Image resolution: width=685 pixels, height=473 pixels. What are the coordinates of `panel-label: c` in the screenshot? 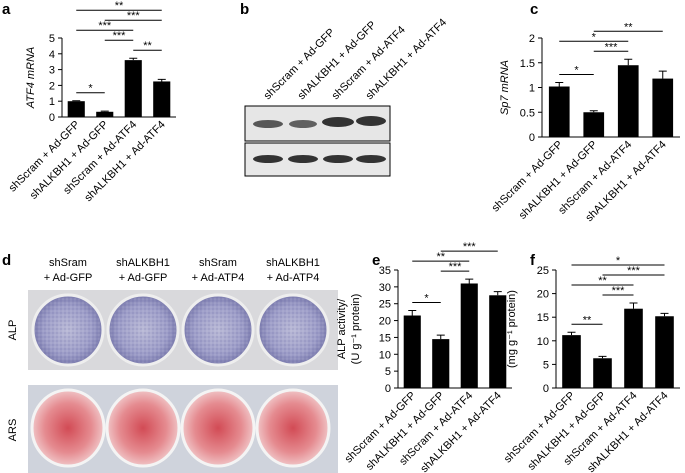 It's located at (534, 9).